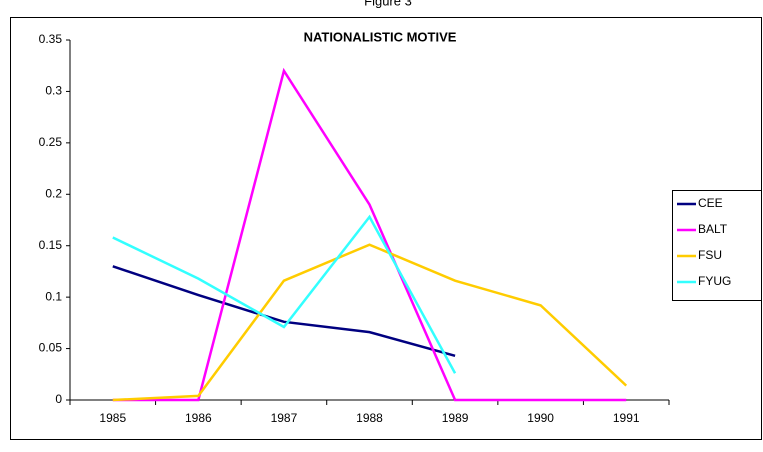 The width and height of the screenshot is (763, 452). What do you see at coordinates (540, 418) in the screenshot?
I see `x-tick-label: 1990` at bounding box center [540, 418].